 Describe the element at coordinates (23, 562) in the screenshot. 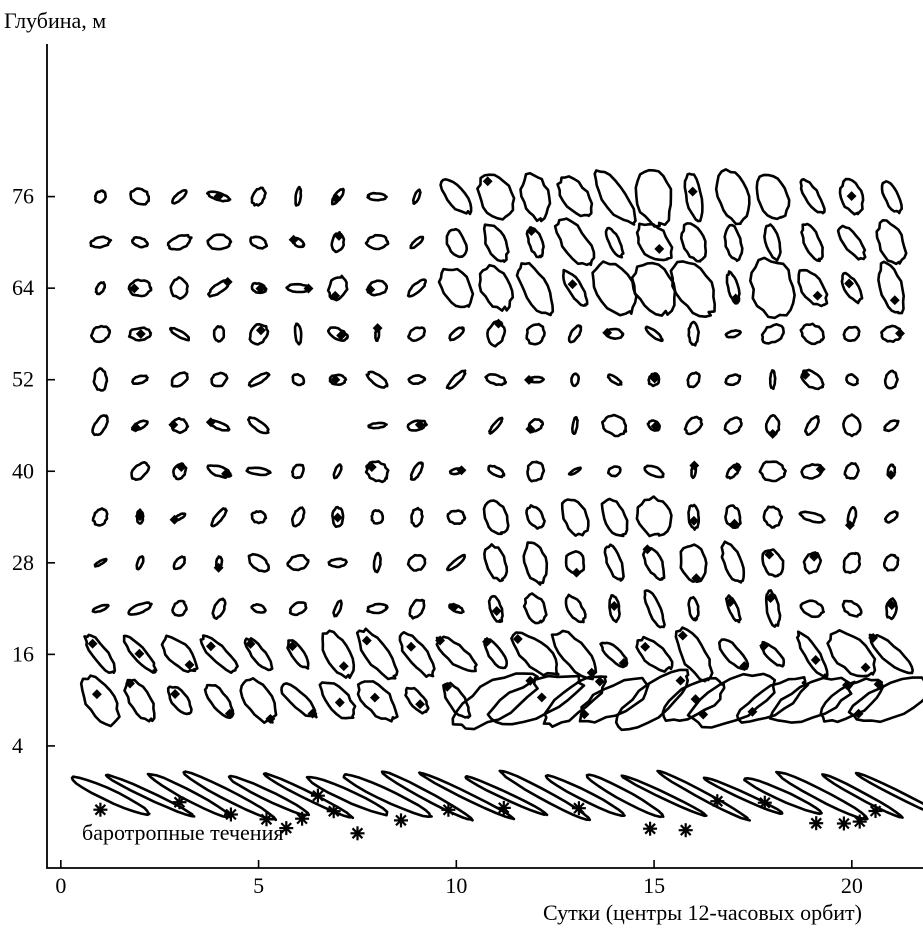

I see `y-tick-label: 28` at that location.